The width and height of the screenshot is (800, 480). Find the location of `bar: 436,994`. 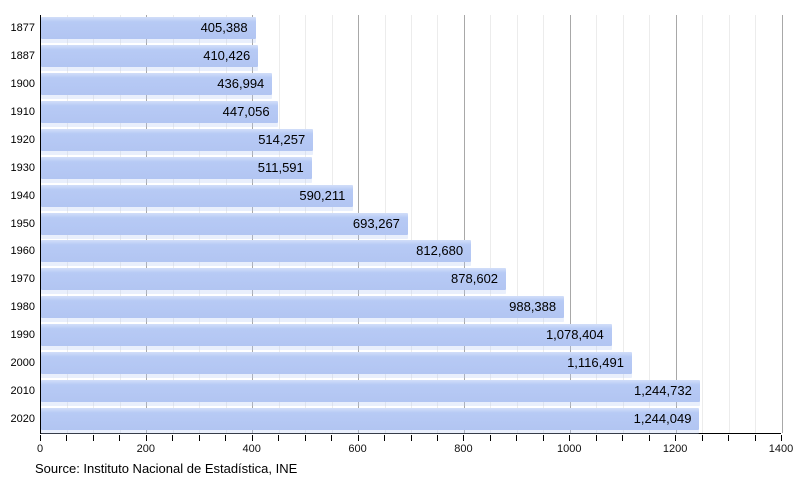

bar: 436,994 is located at coordinates (157, 83).